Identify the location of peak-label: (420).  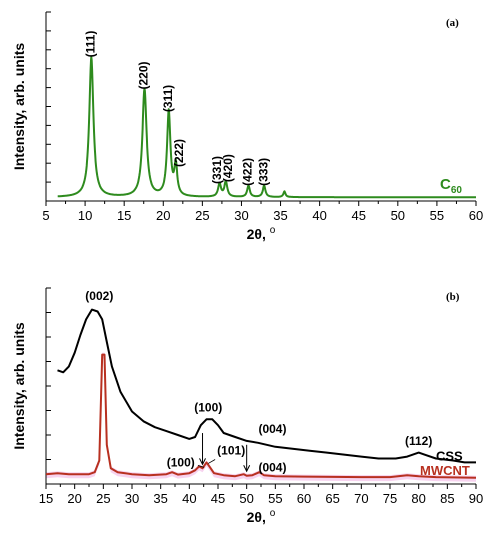
(228, 168).